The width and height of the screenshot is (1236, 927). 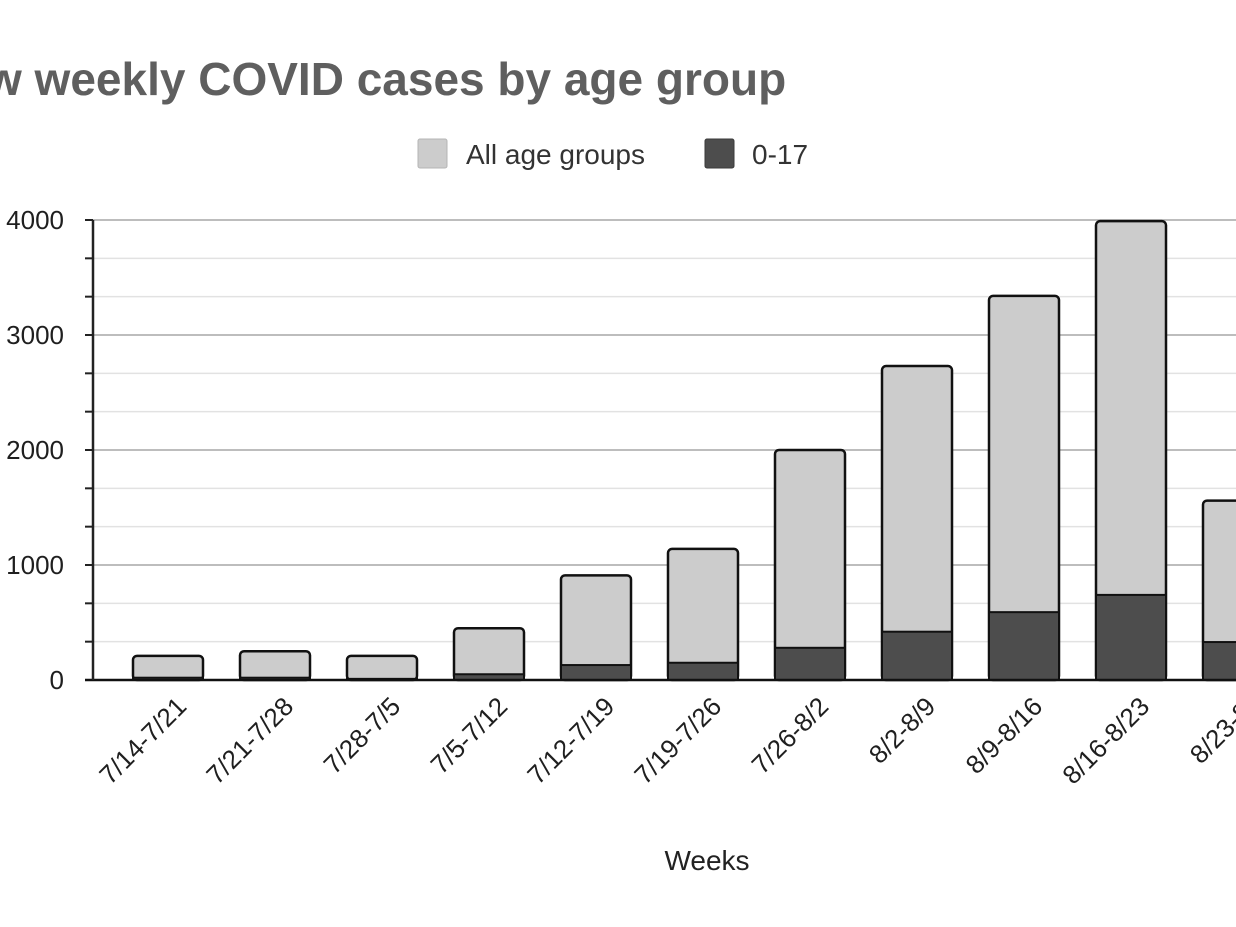 I want to click on legend-label-all-age-groups: All age groups, so click(x=555, y=154).